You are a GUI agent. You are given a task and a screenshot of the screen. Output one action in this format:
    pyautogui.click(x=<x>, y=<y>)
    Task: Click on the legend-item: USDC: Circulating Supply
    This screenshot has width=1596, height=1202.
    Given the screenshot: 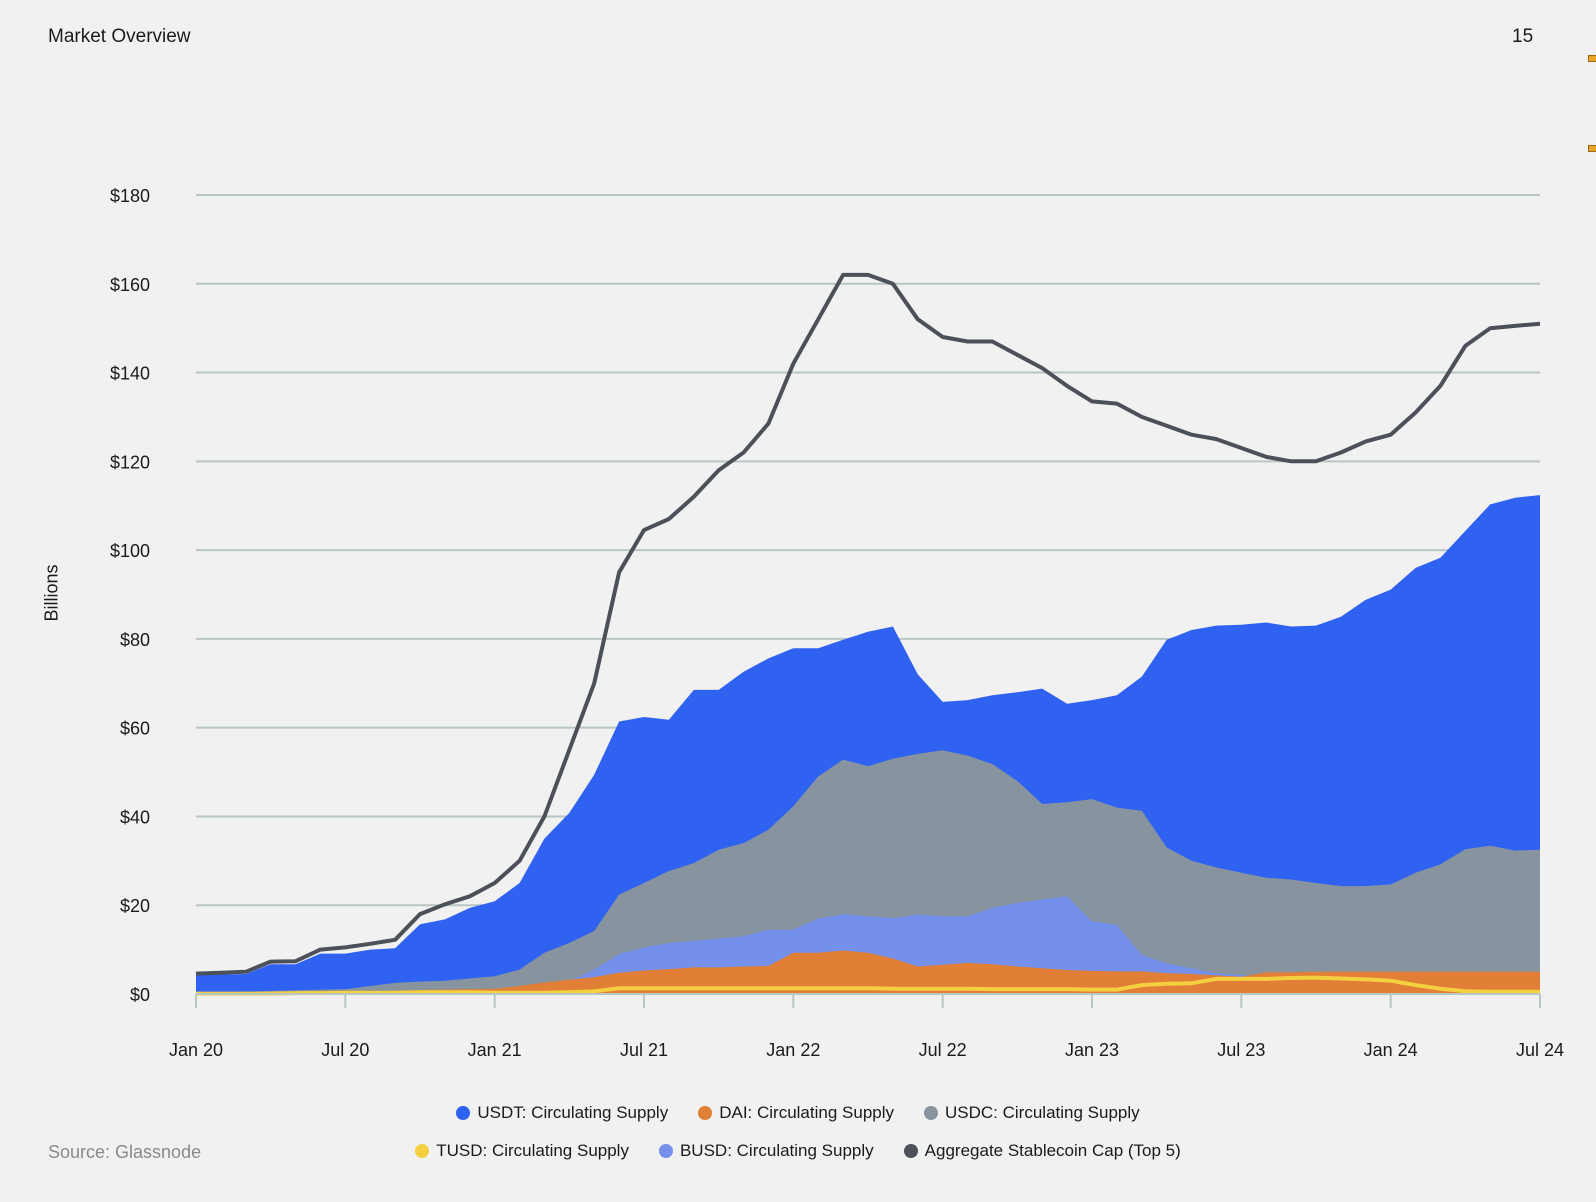 What is the action you would take?
    pyautogui.click(x=1032, y=1113)
    